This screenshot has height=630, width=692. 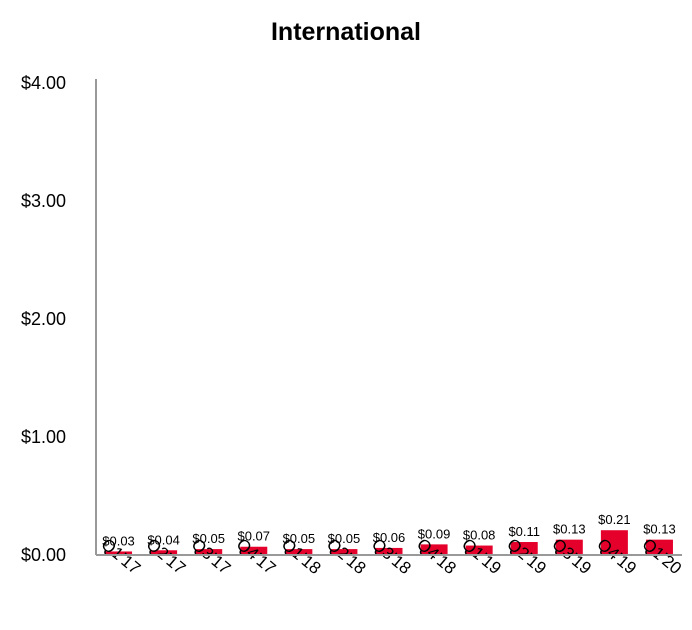 I want to click on data-label: $0.08, so click(x=479, y=535).